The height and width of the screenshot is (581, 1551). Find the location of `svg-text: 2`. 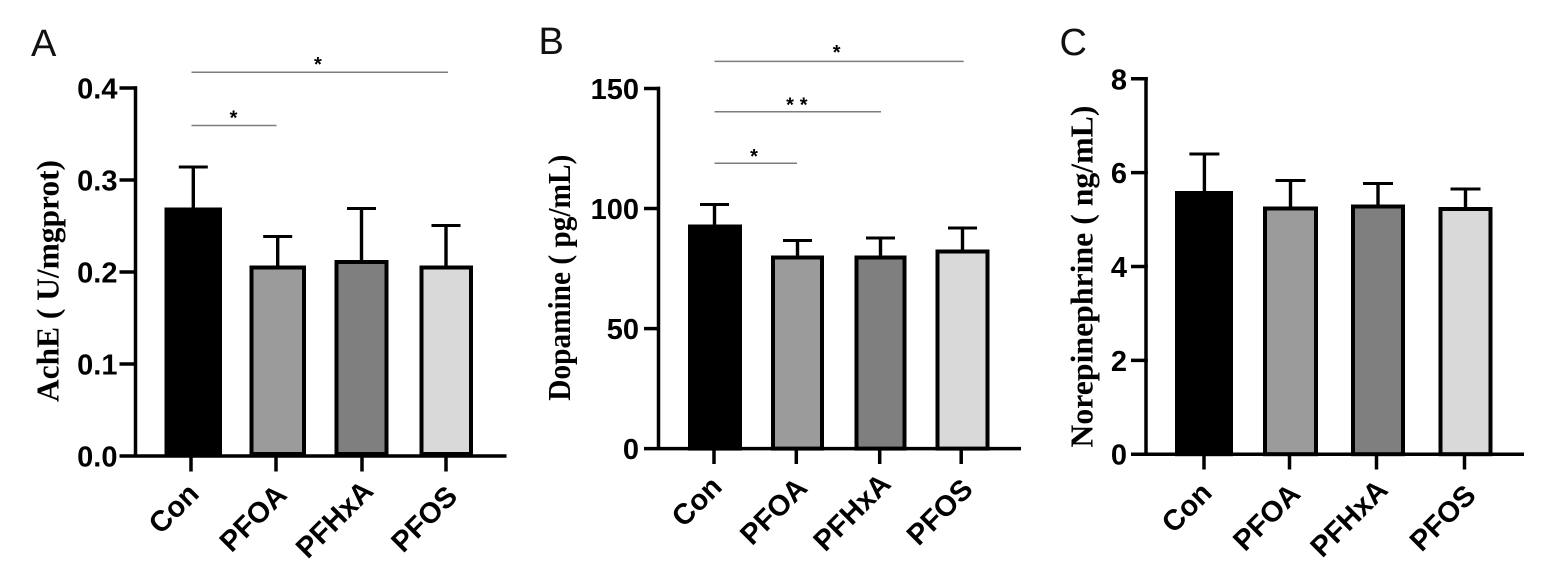

svg-text: 2 is located at coordinates (1119, 362).